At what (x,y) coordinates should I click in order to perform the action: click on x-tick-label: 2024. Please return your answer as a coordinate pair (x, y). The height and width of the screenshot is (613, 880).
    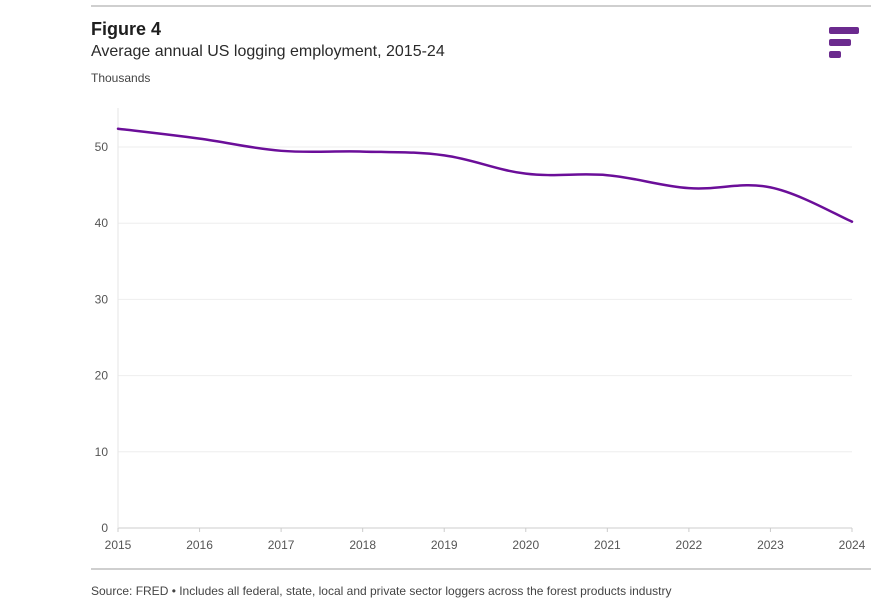
    Looking at the image, I should click on (852, 545).